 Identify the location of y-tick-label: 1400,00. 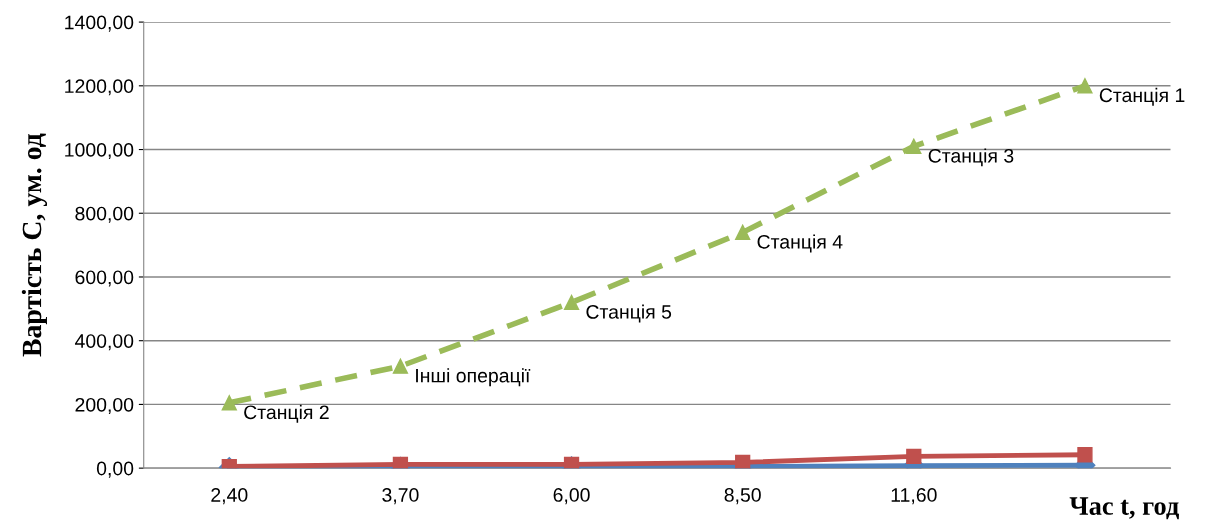
(99, 23).